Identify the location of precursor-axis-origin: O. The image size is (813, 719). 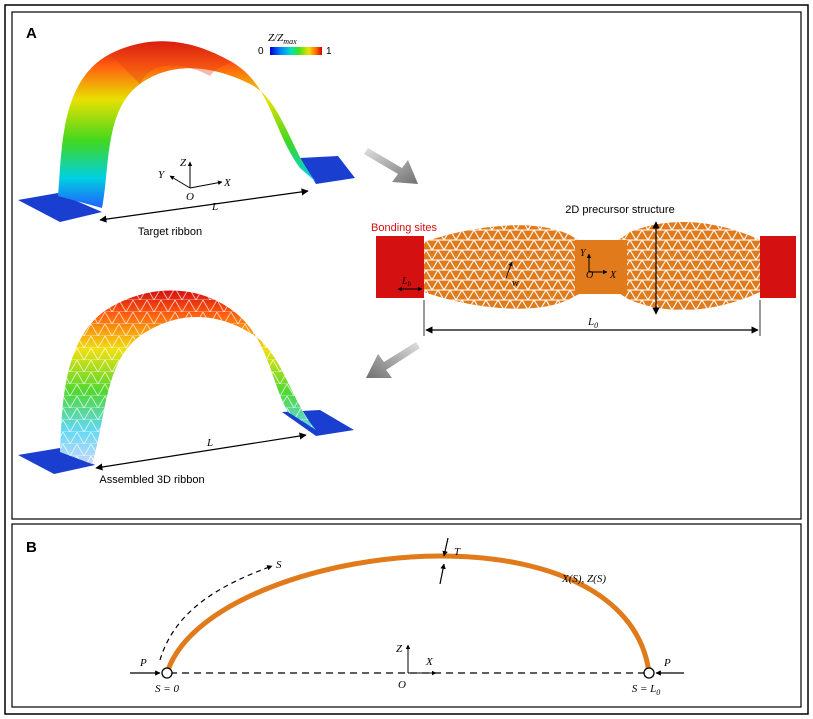
(589, 275).